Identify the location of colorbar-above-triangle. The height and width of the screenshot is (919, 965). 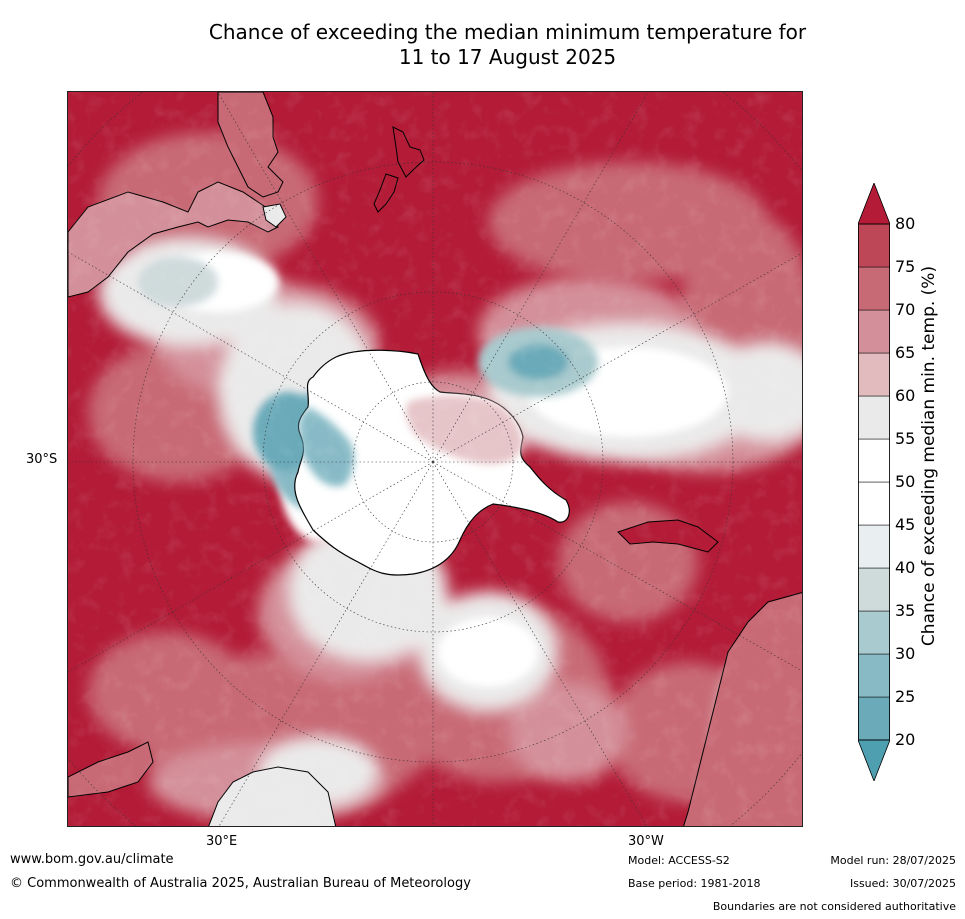
(874, 204).